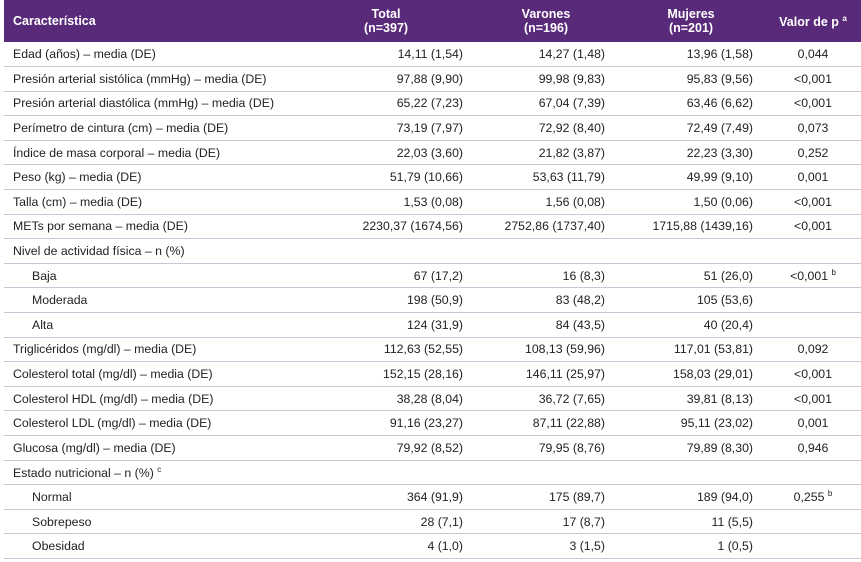 The height and width of the screenshot is (562, 861). I want to click on cell-pvalue: 0,073, so click(813, 128).